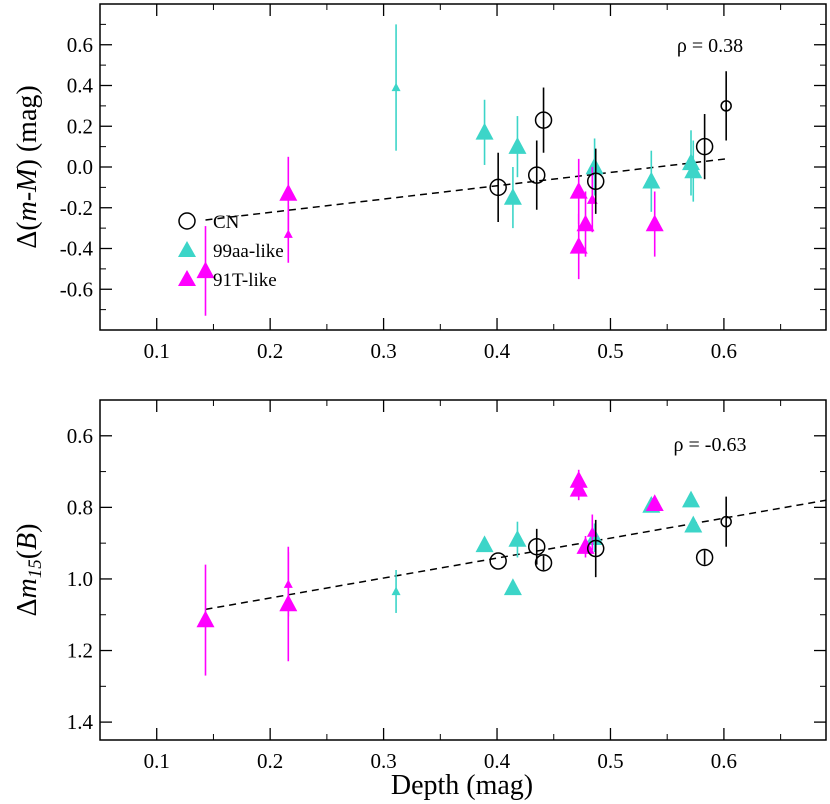 The image size is (830, 804). I want to click on bottom-y-axis-title: Δm15(B), so click(29, 569).